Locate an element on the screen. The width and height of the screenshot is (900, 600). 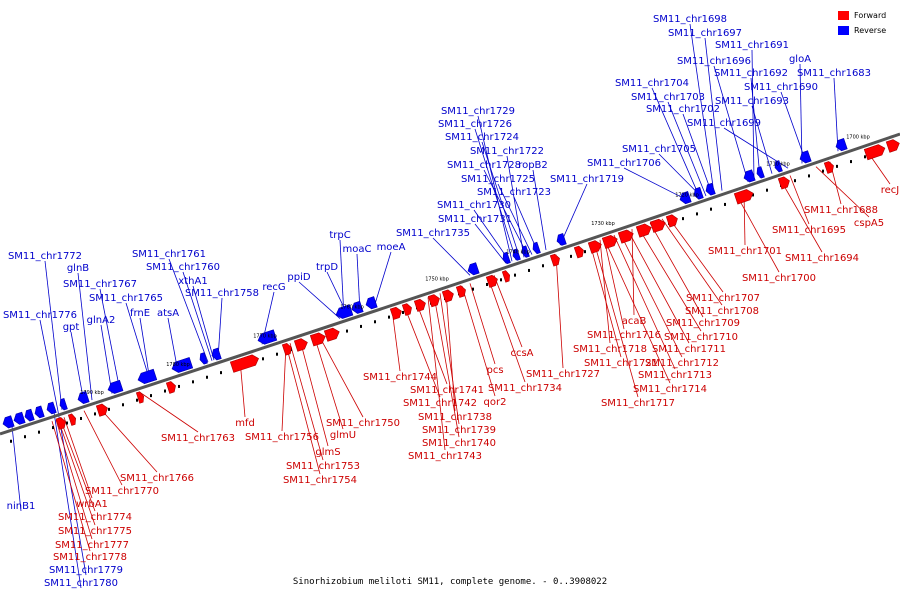
gene-label-recg: recG is located at coordinates (273, 287).